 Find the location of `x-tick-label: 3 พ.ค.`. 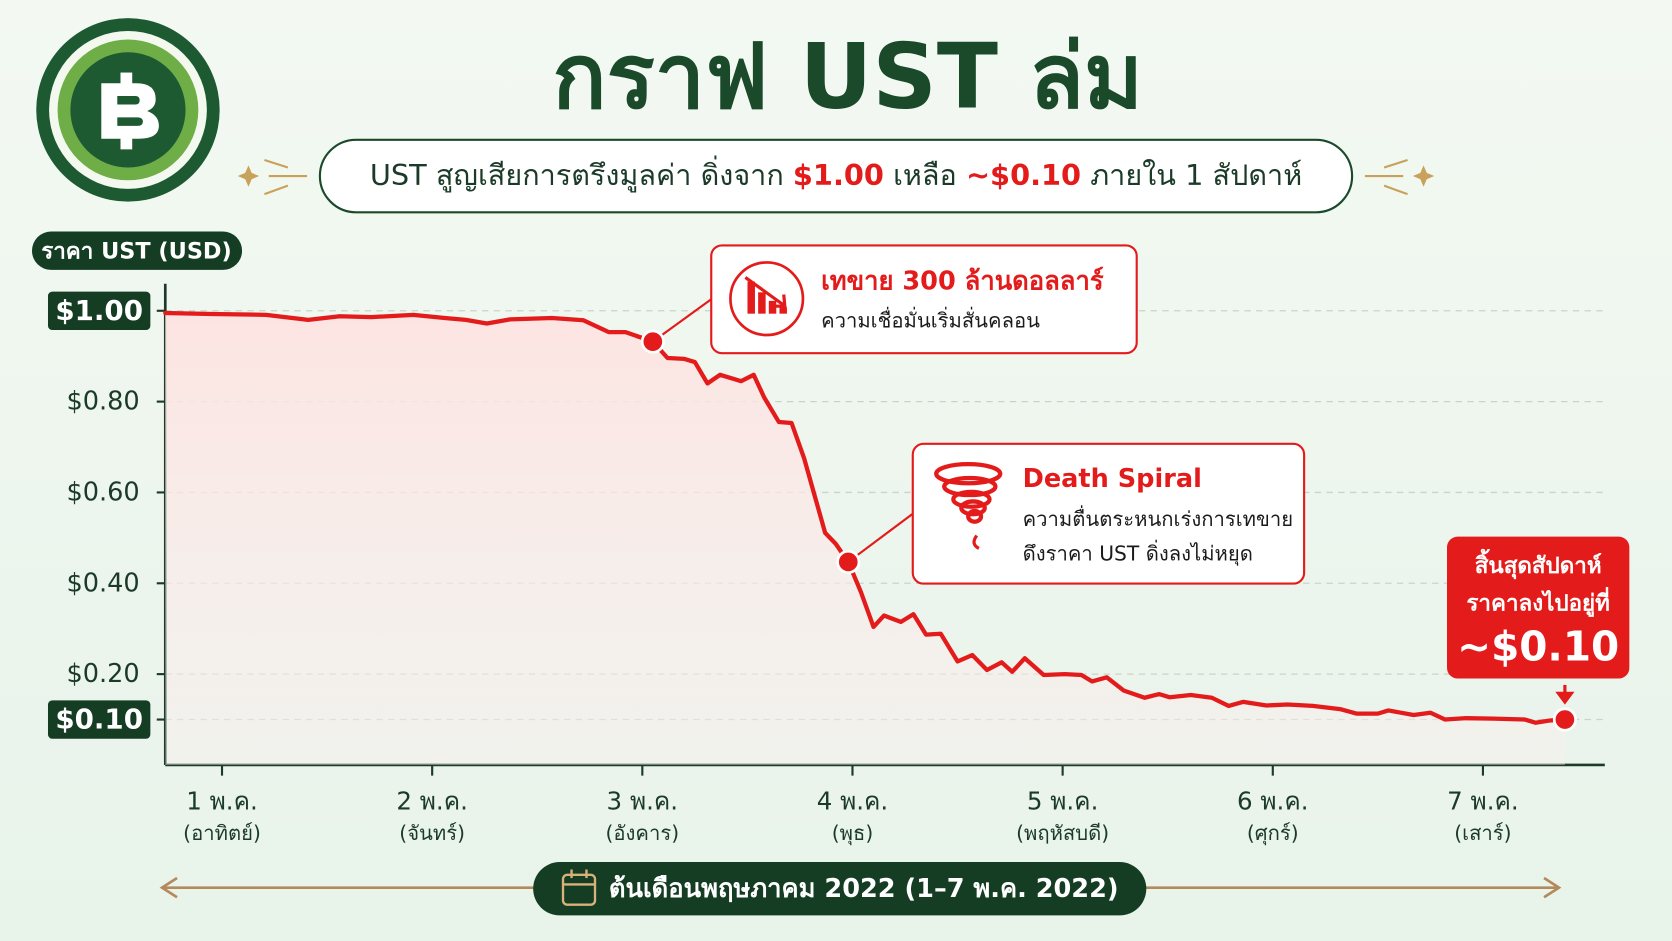

x-tick-label: 3 พ.ค. is located at coordinates (643, 800).